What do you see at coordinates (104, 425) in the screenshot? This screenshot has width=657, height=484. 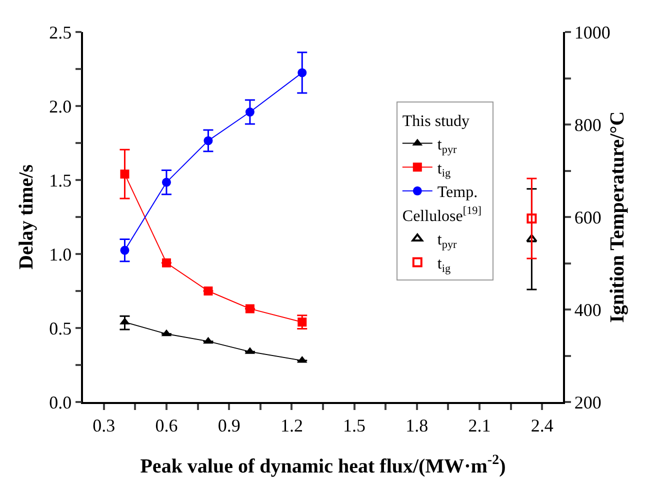 I see `x-tick-label: 0.3` at bounding box center [104, 425].